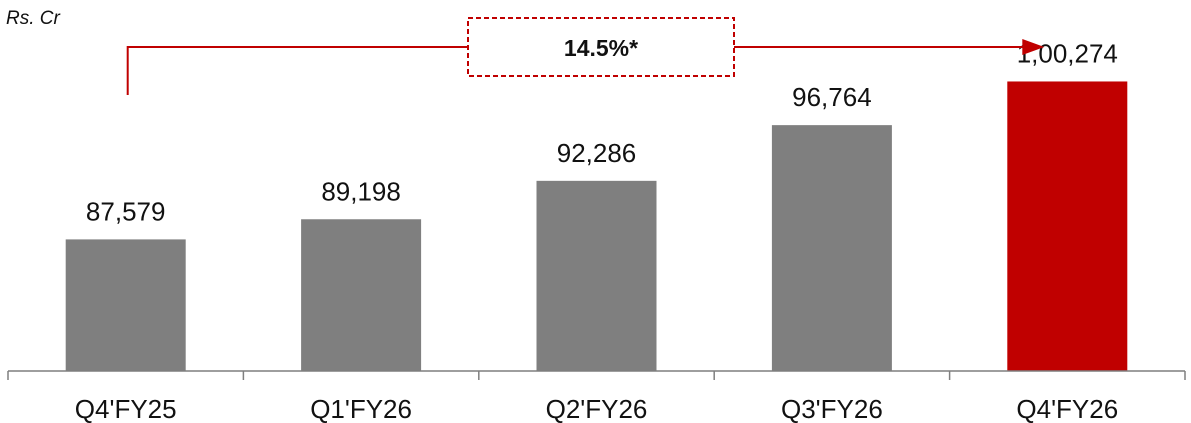  I want to click on growth-label: 14.5%*, so click(601, 48).